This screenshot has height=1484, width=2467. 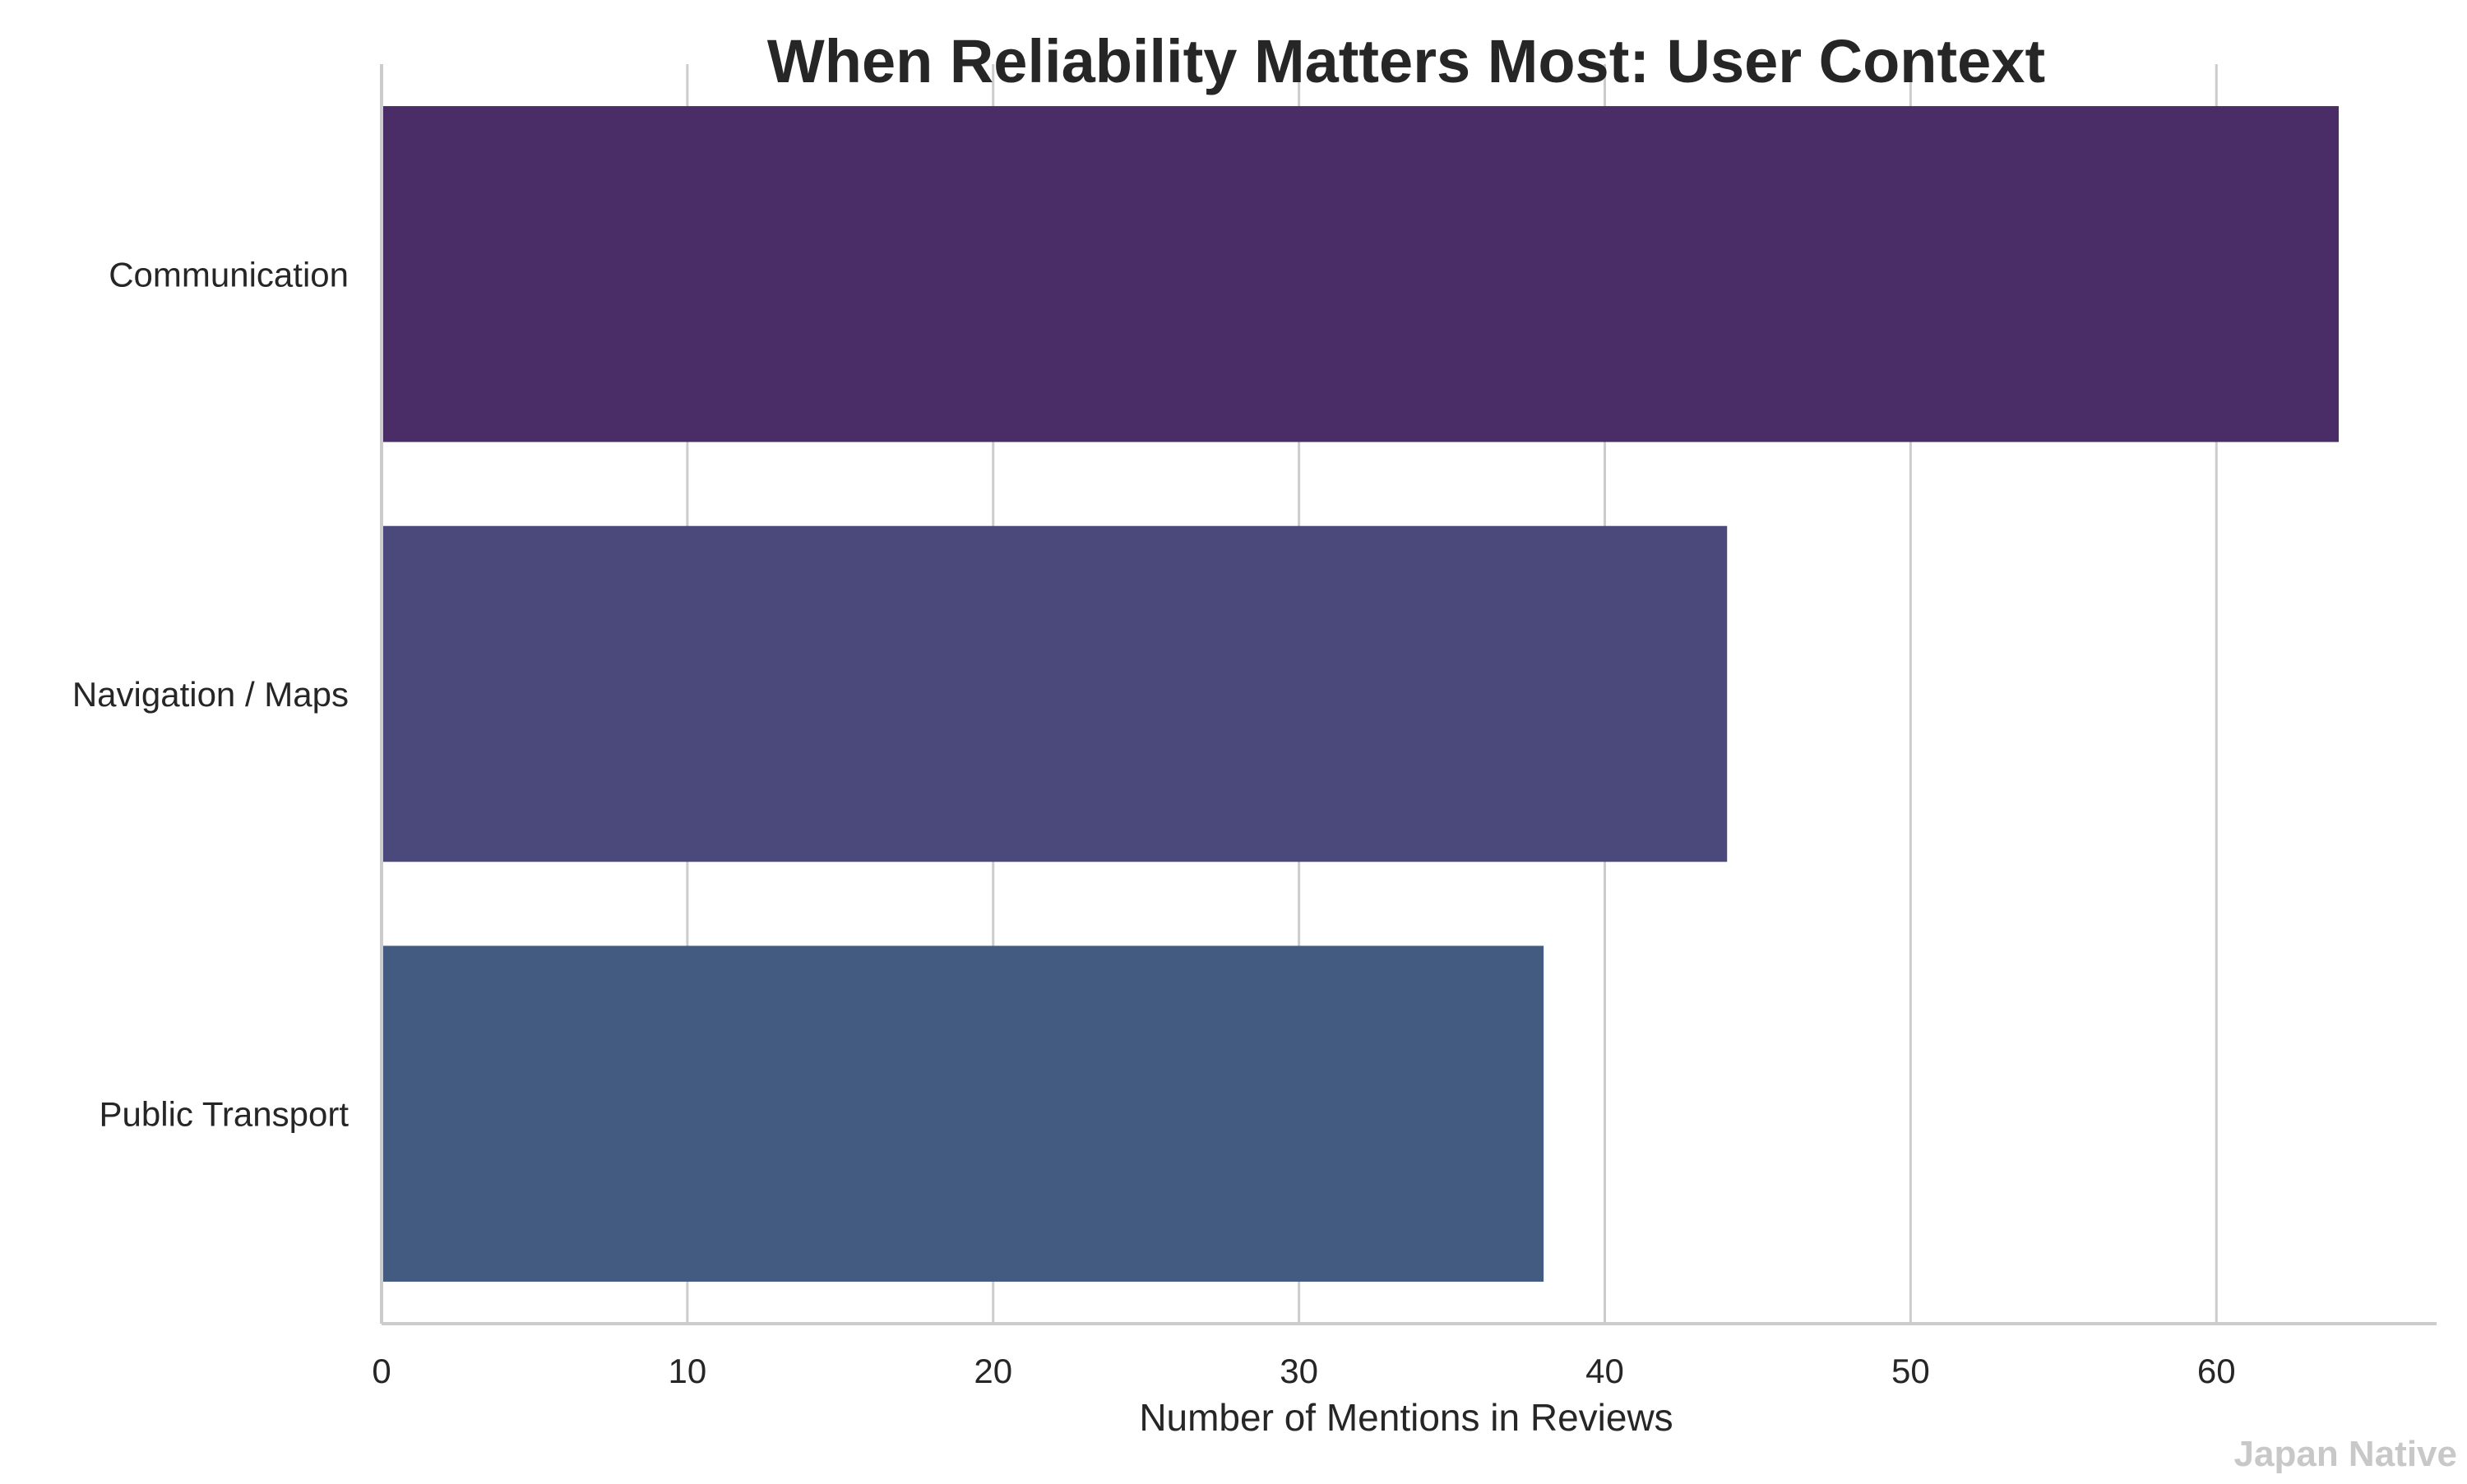 What do you see at coordinates (2345, 1454) in the screenshot?
I see `watermark: Japan Native` at bounding box center [2345, 1454].